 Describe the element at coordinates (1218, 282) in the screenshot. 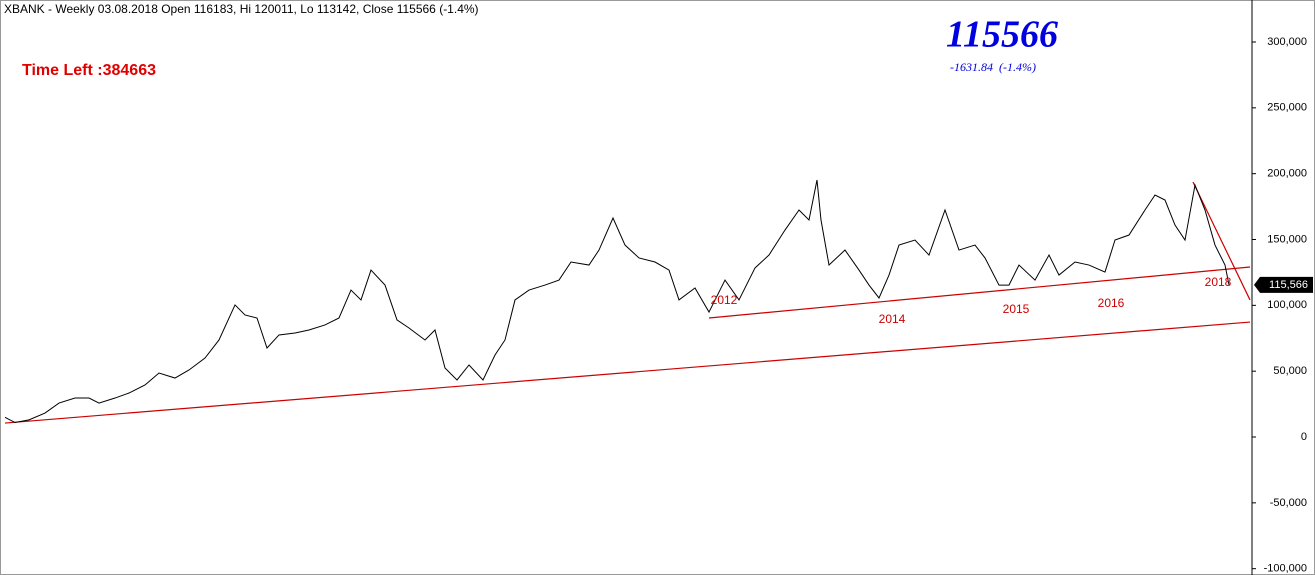

I see `year-annotation: 2018` at that location.